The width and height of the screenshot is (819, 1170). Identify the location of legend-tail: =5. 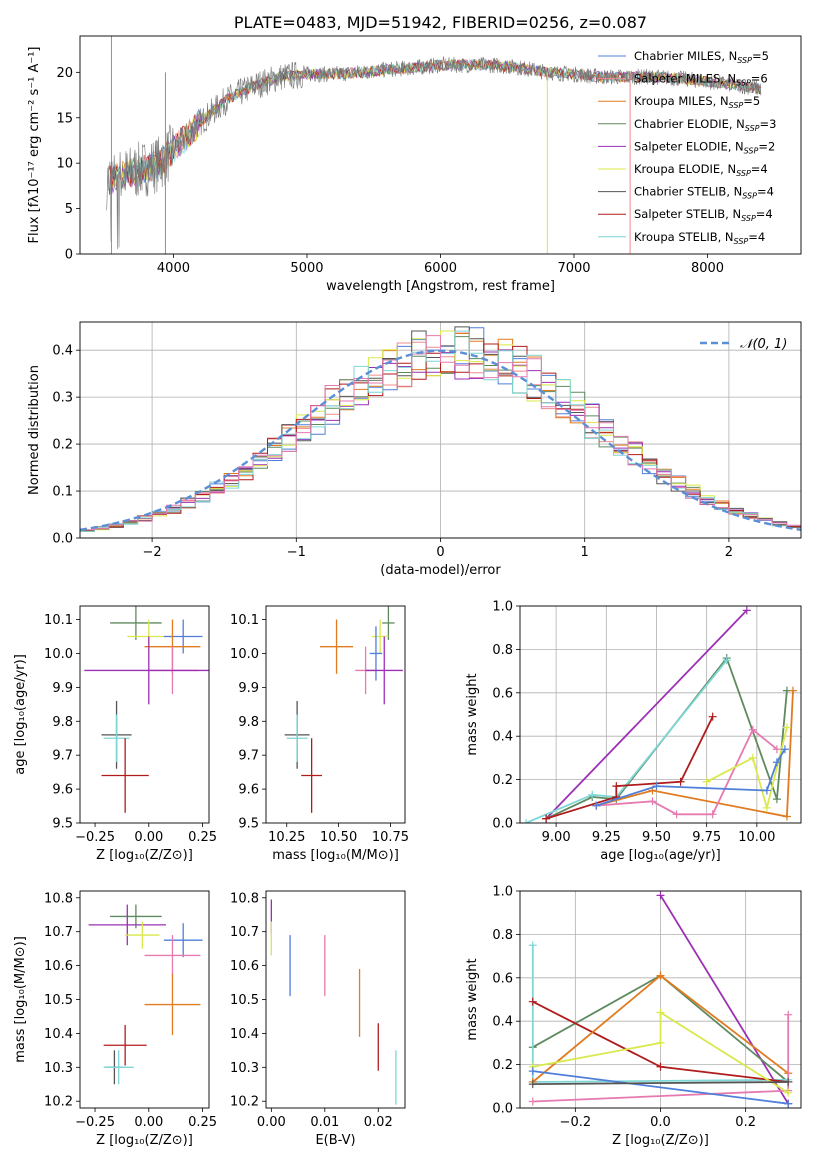
(751, 101).